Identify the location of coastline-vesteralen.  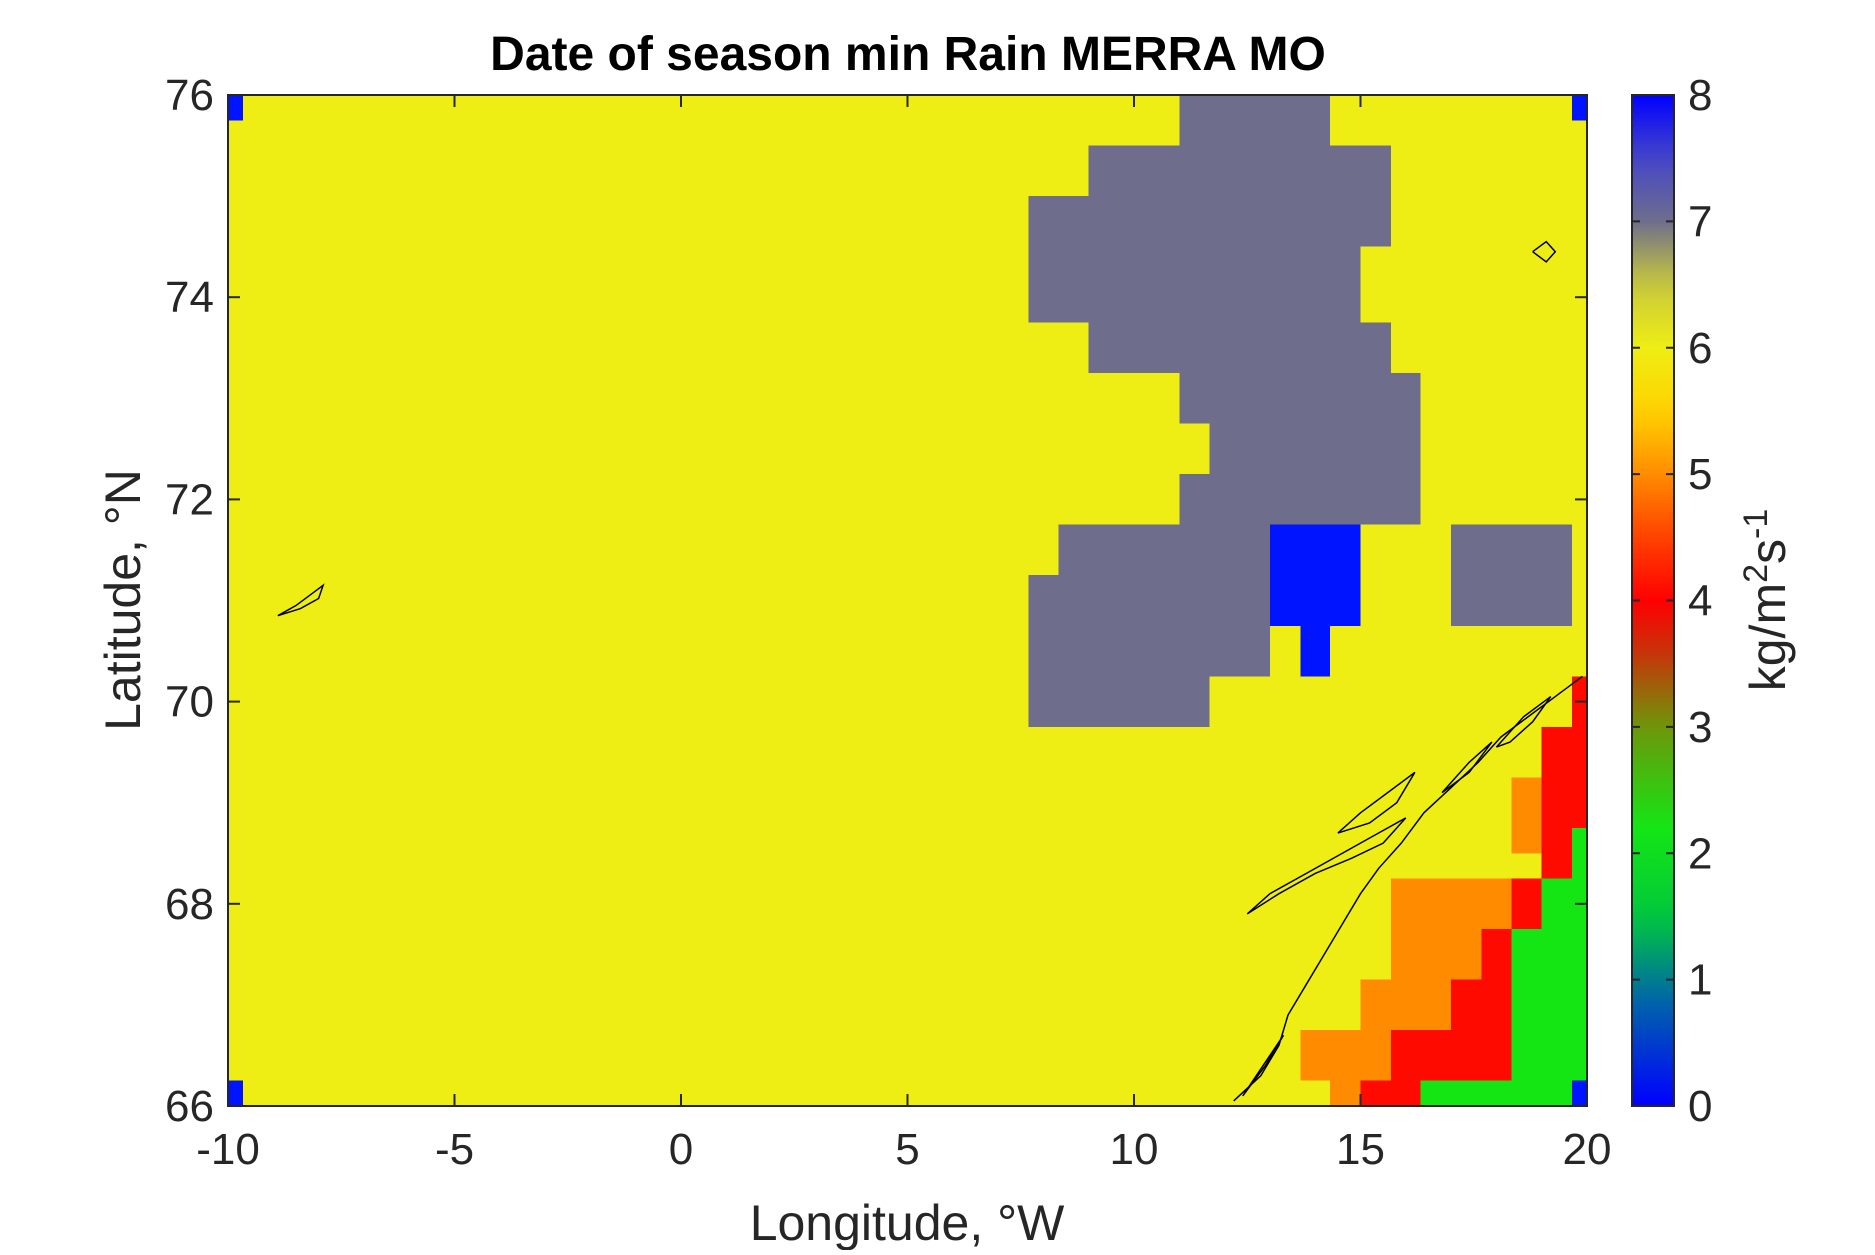
(1376, 802).